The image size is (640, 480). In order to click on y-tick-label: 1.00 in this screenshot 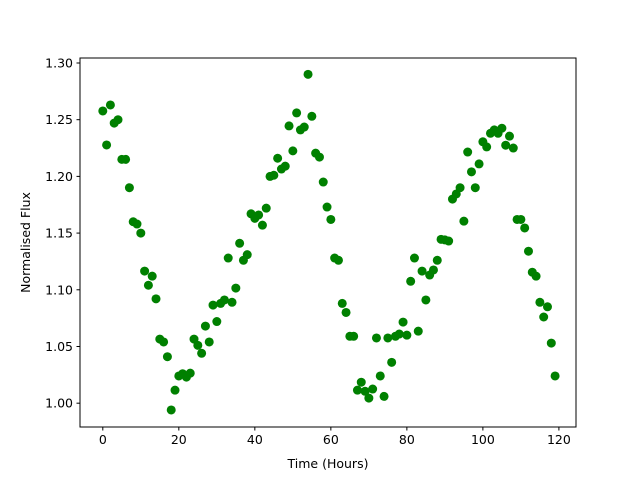, I will do `click(59, 403)`.